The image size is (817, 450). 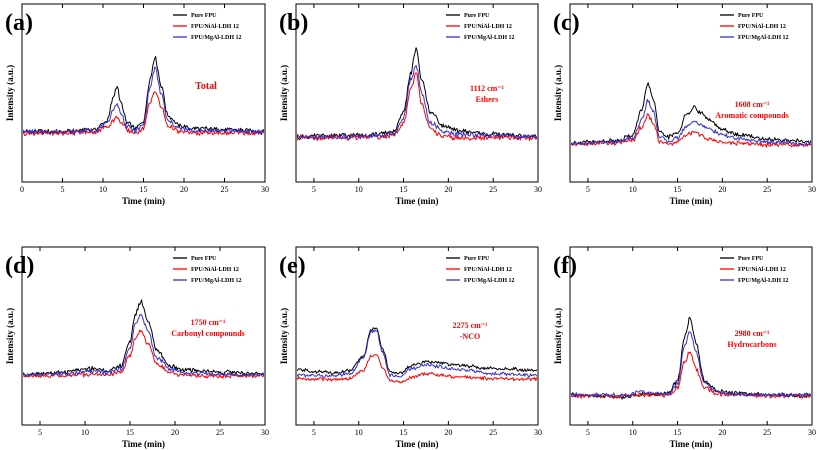 I want to click on annotation-text: Ethers, so click(x=487, y=99).